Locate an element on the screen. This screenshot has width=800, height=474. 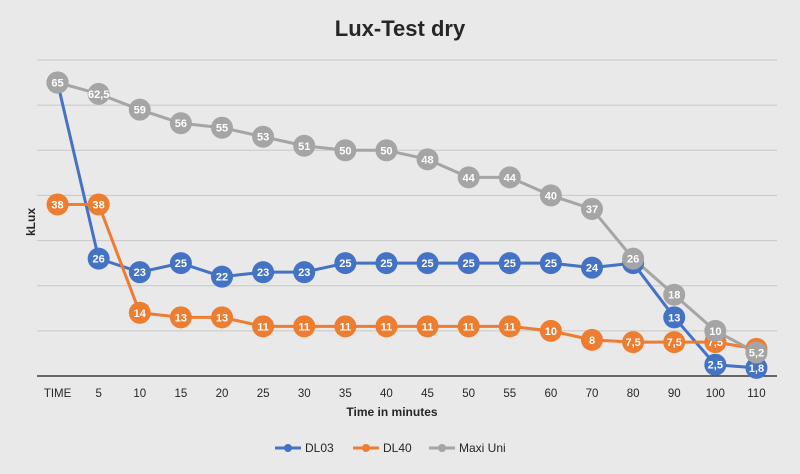
data-label-maxi-uni: 44 is located at coordinates (469, 178).